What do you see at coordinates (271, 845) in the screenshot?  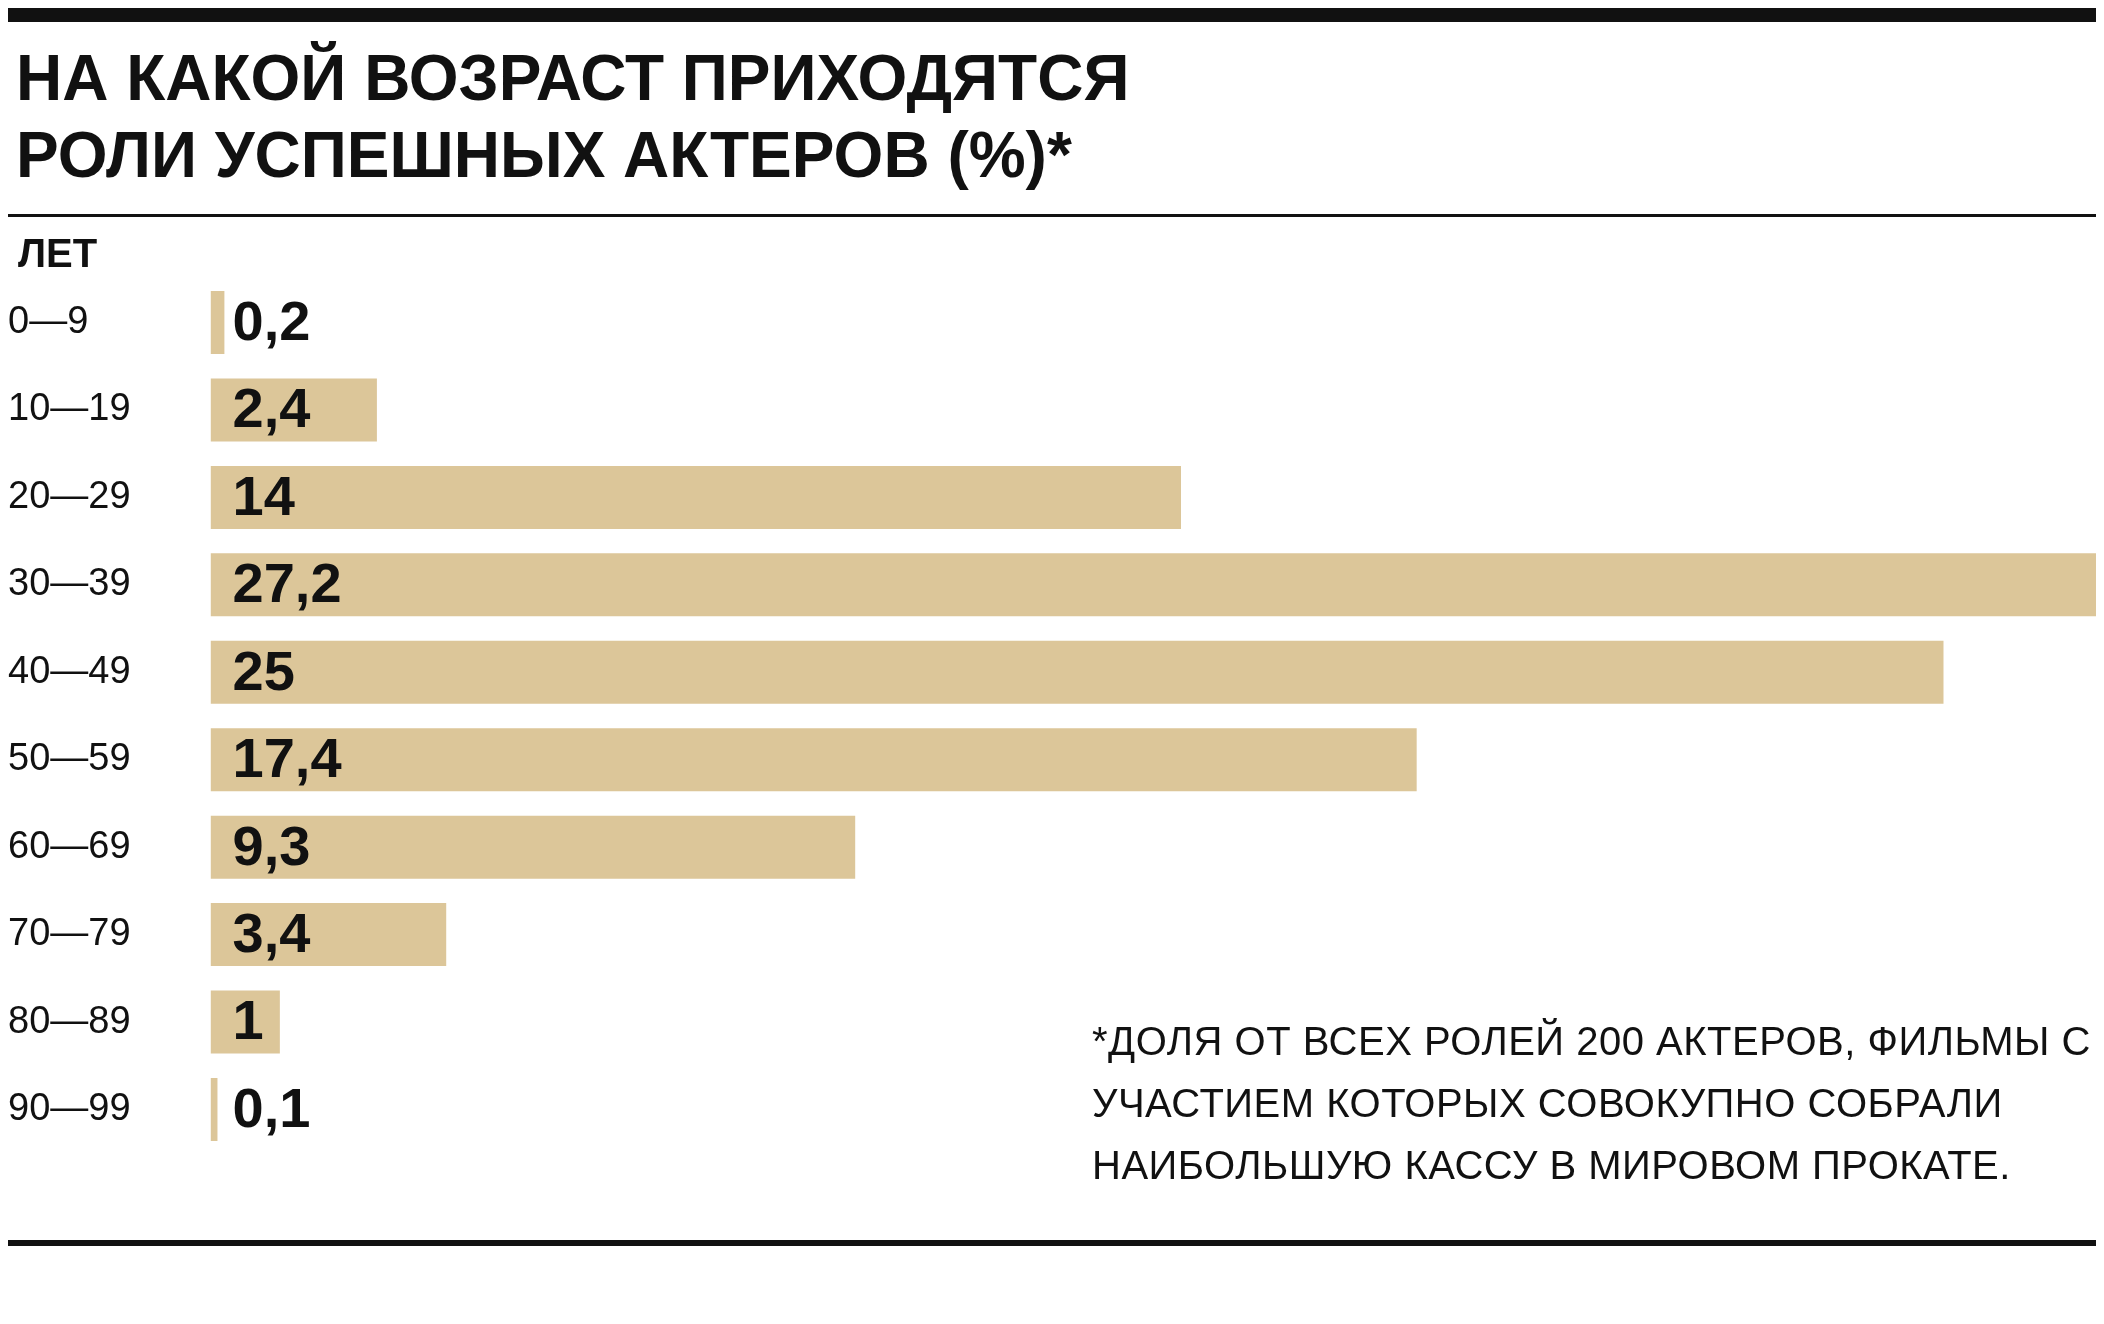 I see `data-label: 9,3` at bounding box center [271, 845].